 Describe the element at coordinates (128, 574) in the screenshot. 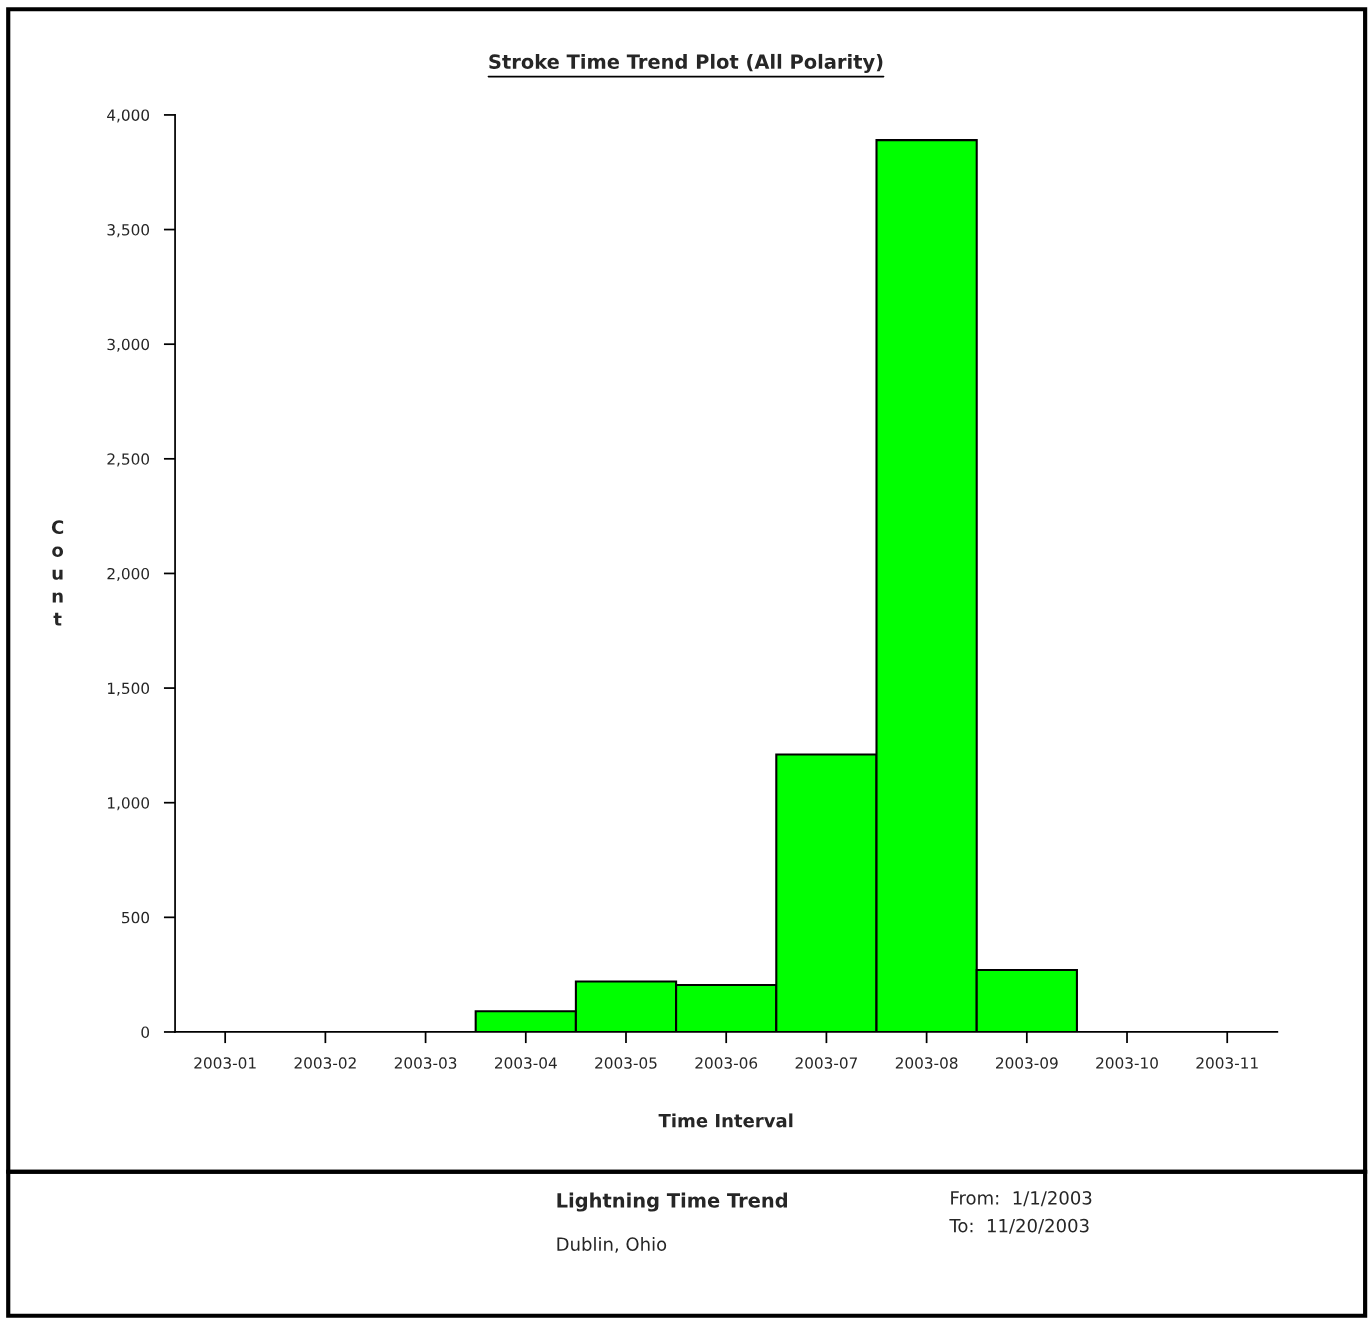

I see `y-tick-label: 2,000` at that location.